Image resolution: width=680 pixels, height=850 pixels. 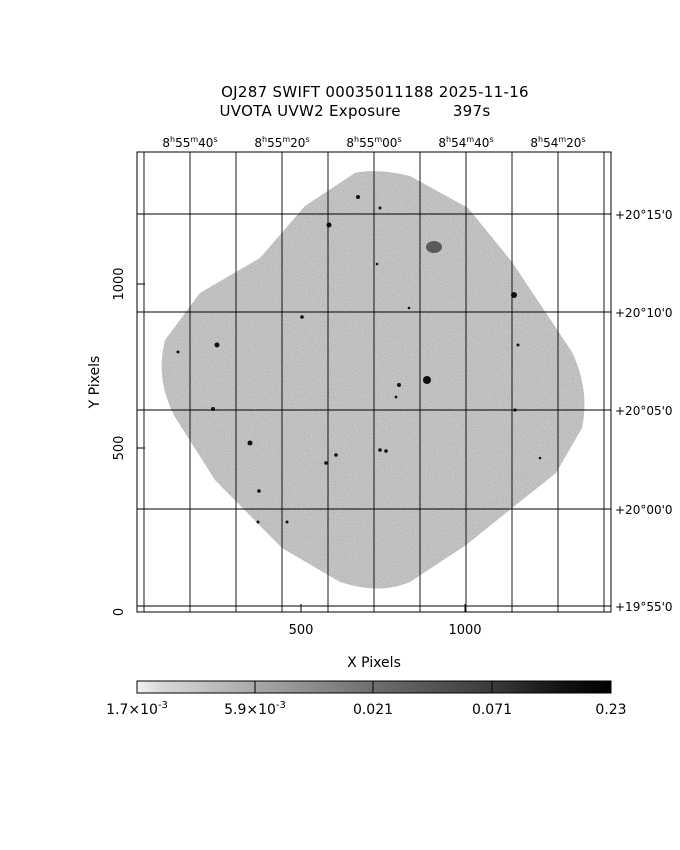 I want to click on ra-label-5: 8h54m20s, so click(x=557, y=142).